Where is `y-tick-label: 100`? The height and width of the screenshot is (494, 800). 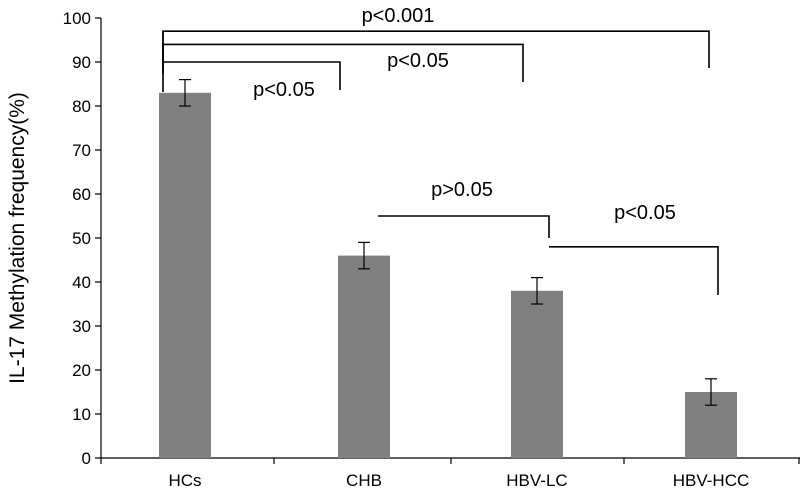 y-tick-label: 100 is located at coordinates (77, 18).